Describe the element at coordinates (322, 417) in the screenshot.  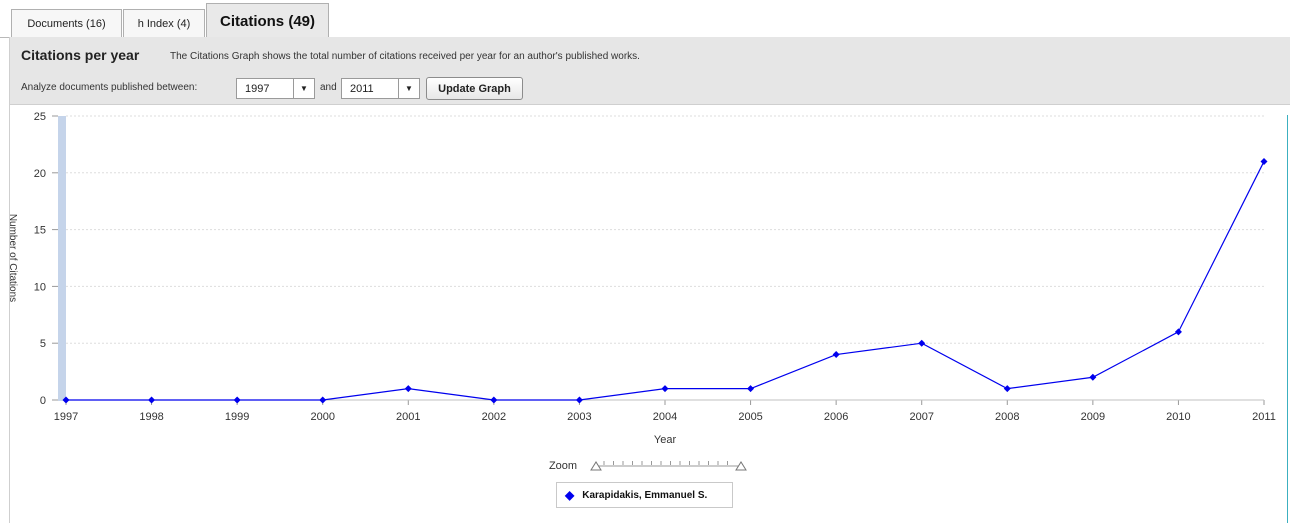
I see `x-tick-label: 2000` at that location.